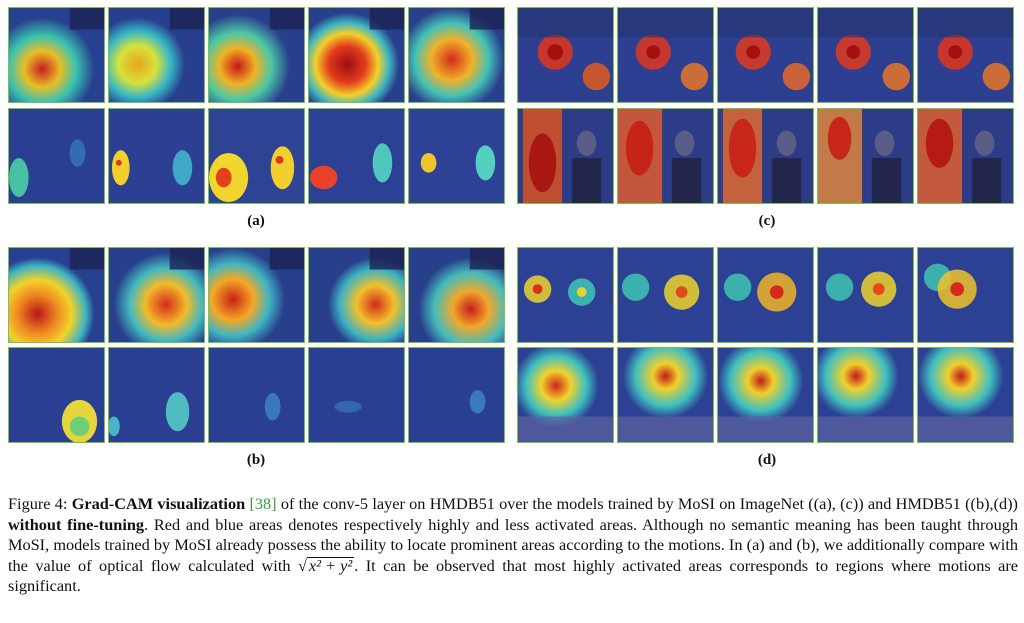  What do you see at coordinates (263, 503) in the screenshot?
I see `citation-link: [38]` at bounding box center [263, 503].